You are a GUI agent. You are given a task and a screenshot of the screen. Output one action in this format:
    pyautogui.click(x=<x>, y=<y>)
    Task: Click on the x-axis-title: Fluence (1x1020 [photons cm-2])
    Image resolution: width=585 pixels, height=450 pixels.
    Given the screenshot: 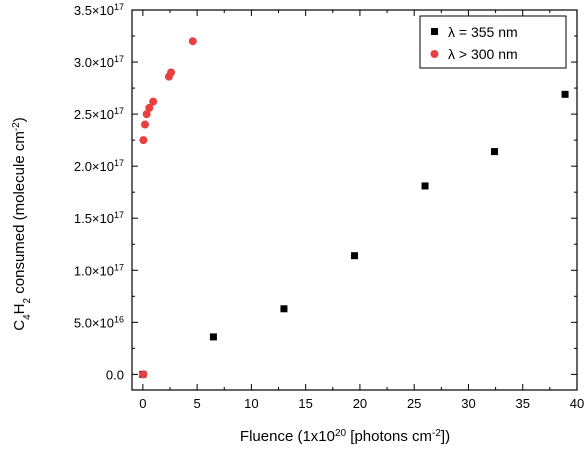 What is the action you would take?
    pyautogui.click(x=345, y=437)
    